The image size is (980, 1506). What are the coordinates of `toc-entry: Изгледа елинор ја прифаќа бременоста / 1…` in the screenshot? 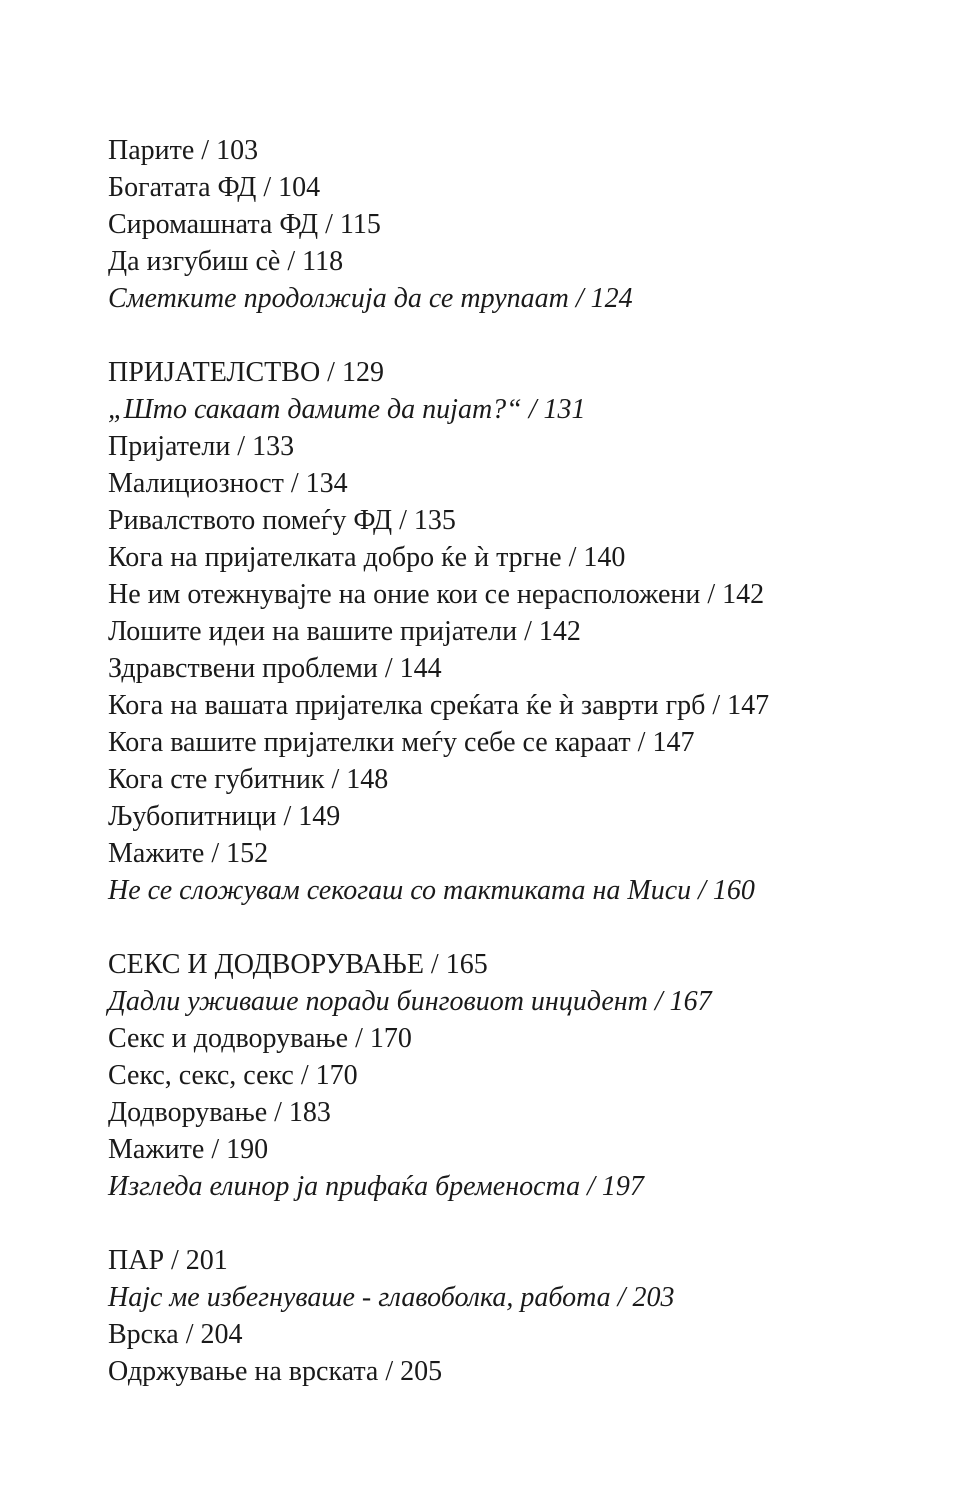 It's located at (376, 1186).